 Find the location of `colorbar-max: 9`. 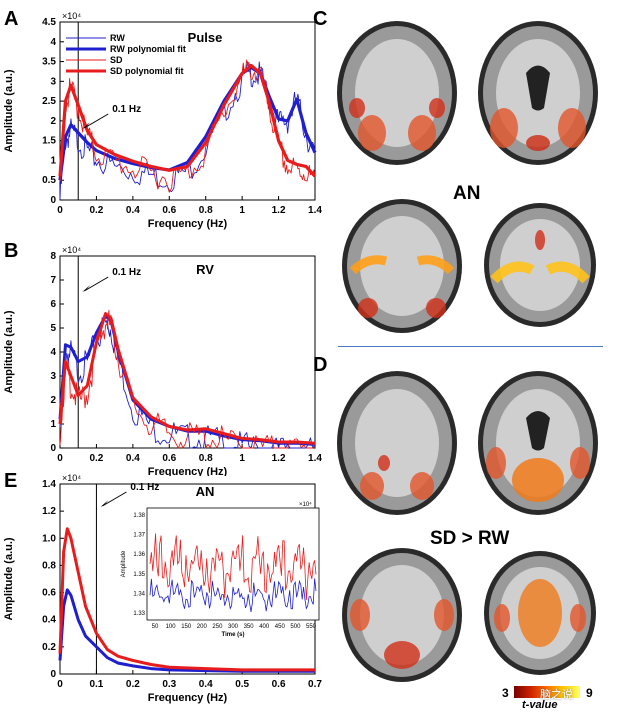

colorbar-max: 9 is located at coordinates (589, 693).